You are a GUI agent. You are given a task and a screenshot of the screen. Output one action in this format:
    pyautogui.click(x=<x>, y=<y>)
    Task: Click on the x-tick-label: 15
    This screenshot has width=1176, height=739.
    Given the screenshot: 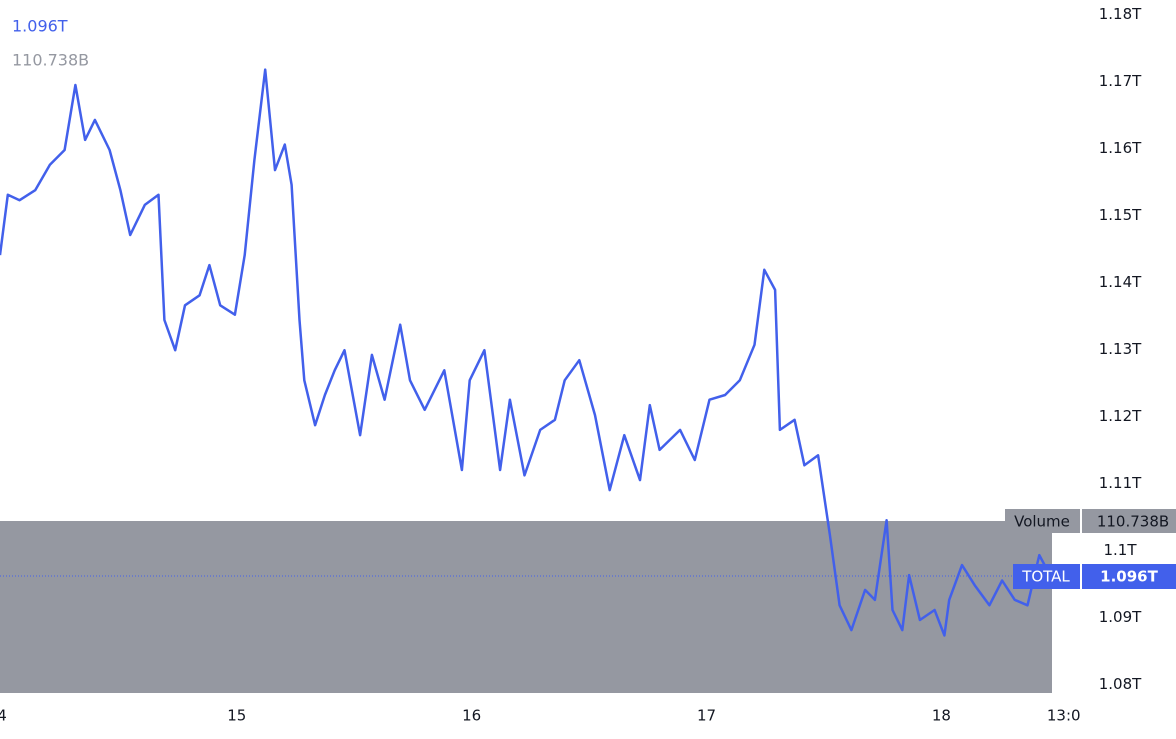 What is the action you would take?
    pyautogui.click(x=236, y=716)
    